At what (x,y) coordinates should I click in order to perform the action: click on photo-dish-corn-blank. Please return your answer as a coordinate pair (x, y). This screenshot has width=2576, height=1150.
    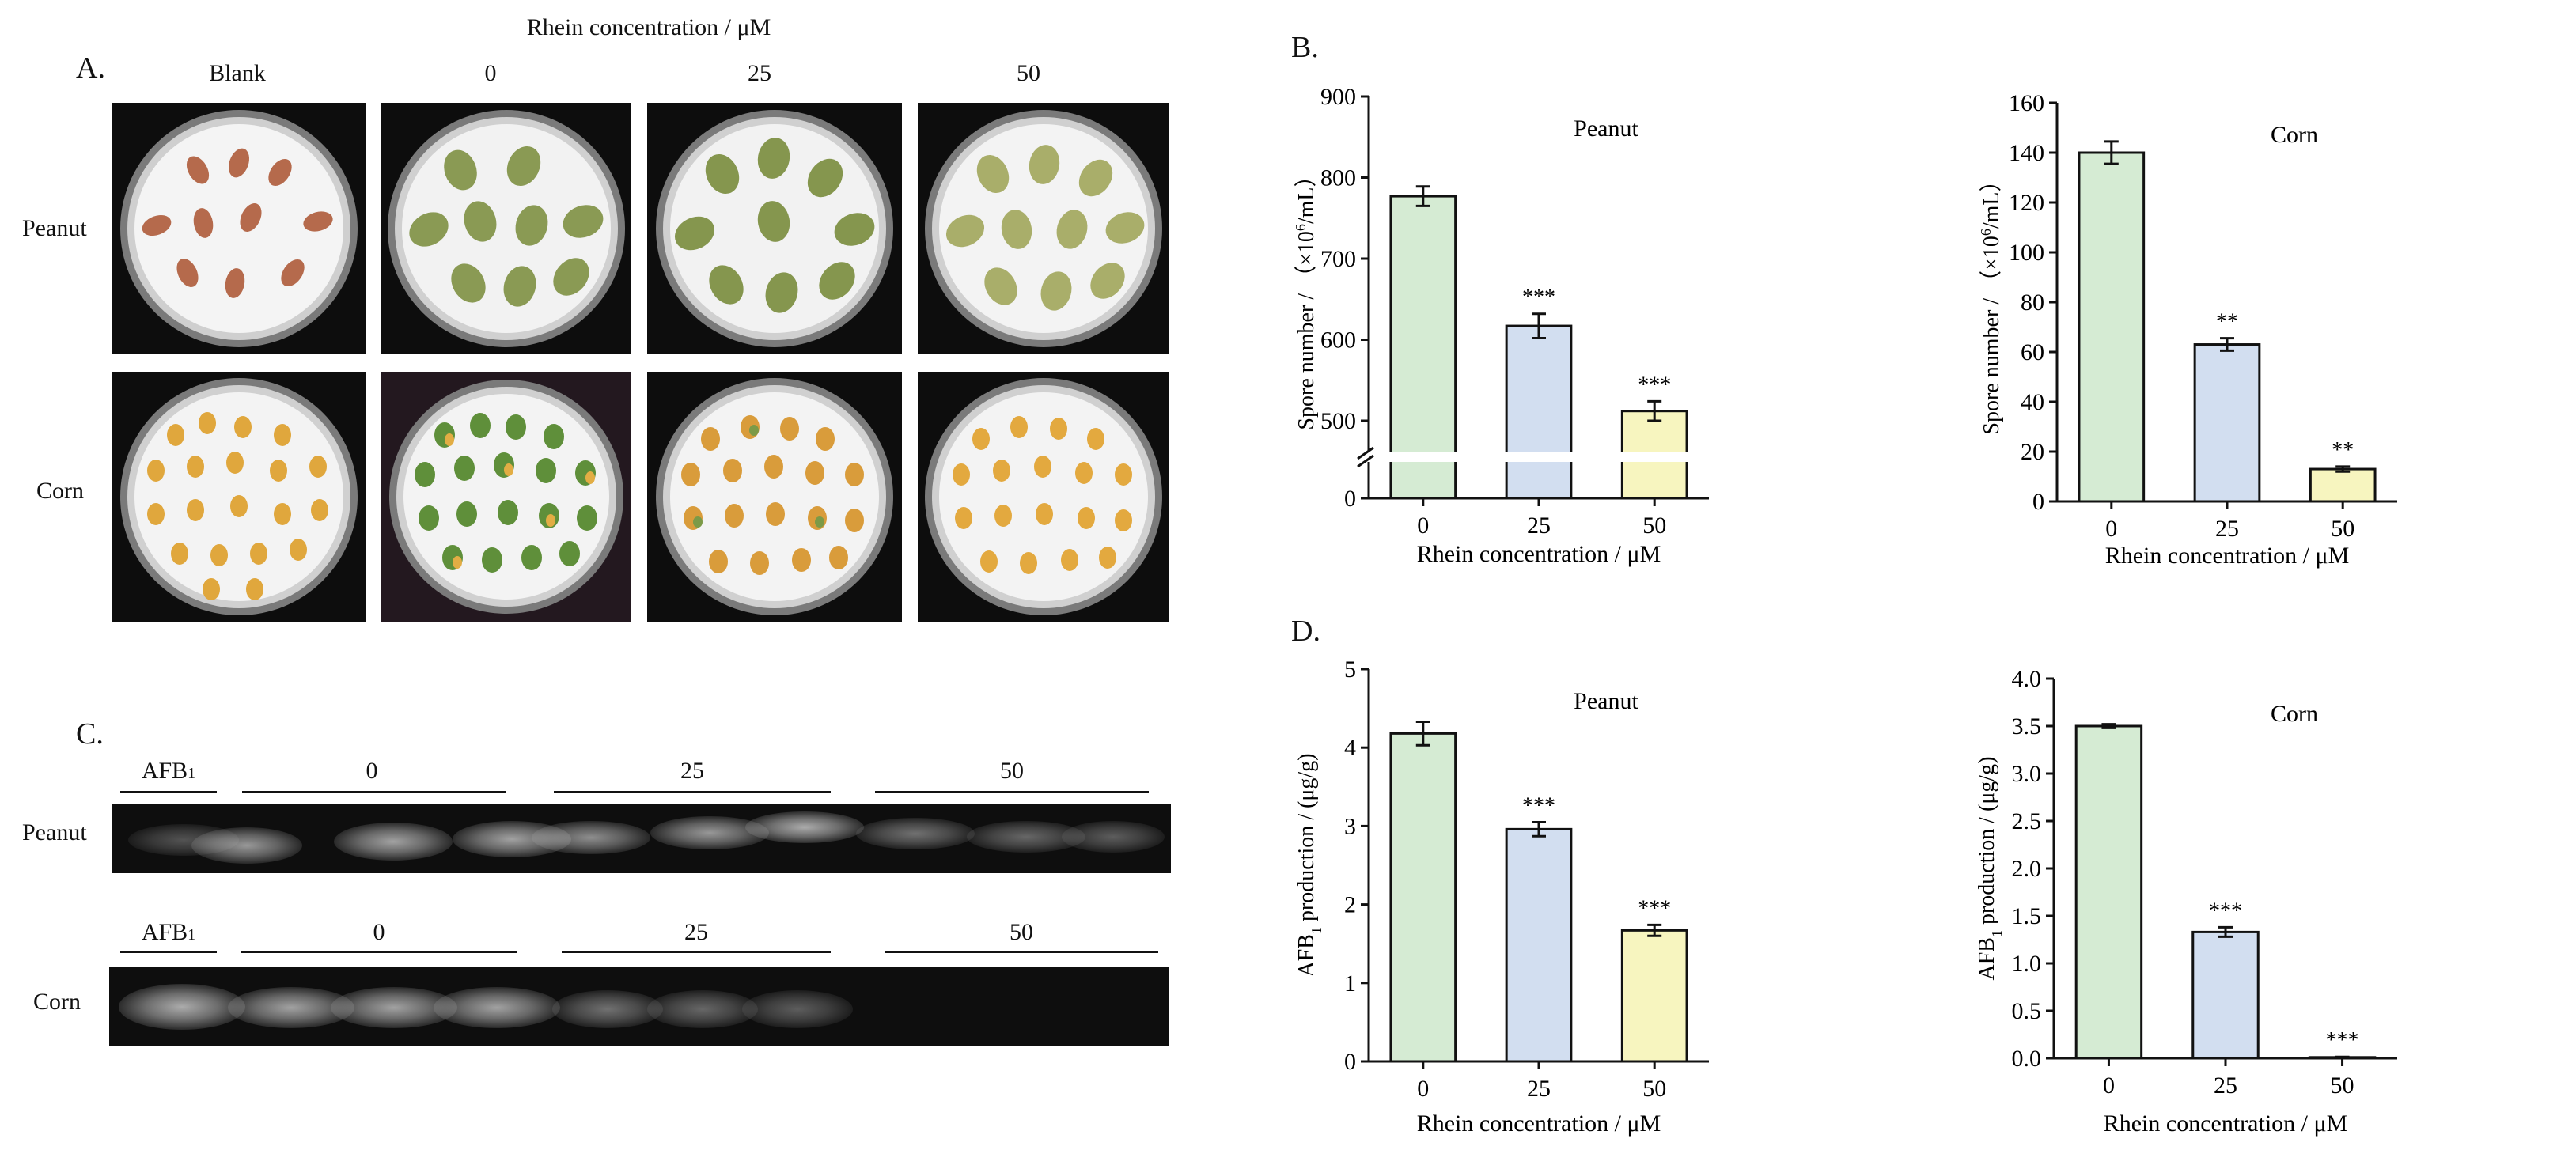
    Looking at the image, I should click on (239, 497).